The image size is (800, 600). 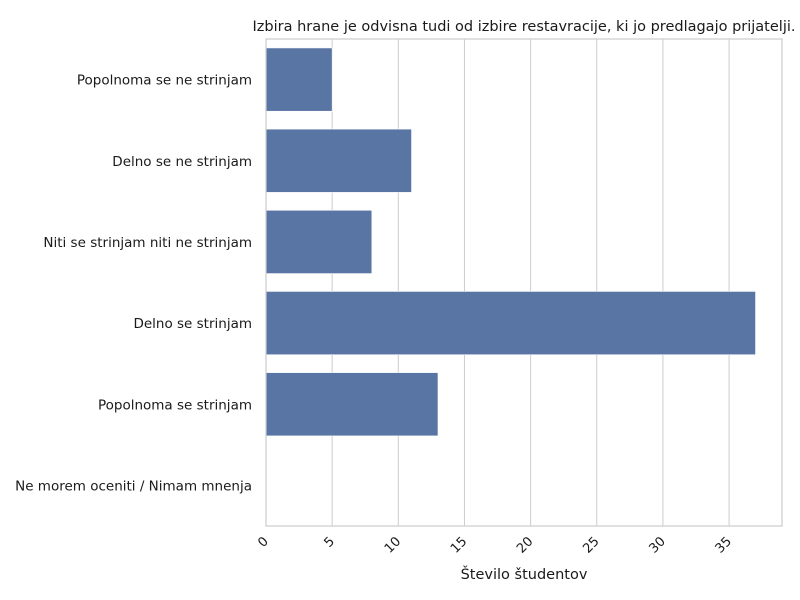 I want to click on x-axis-title: Število študentov, so click(x=524, y=574).